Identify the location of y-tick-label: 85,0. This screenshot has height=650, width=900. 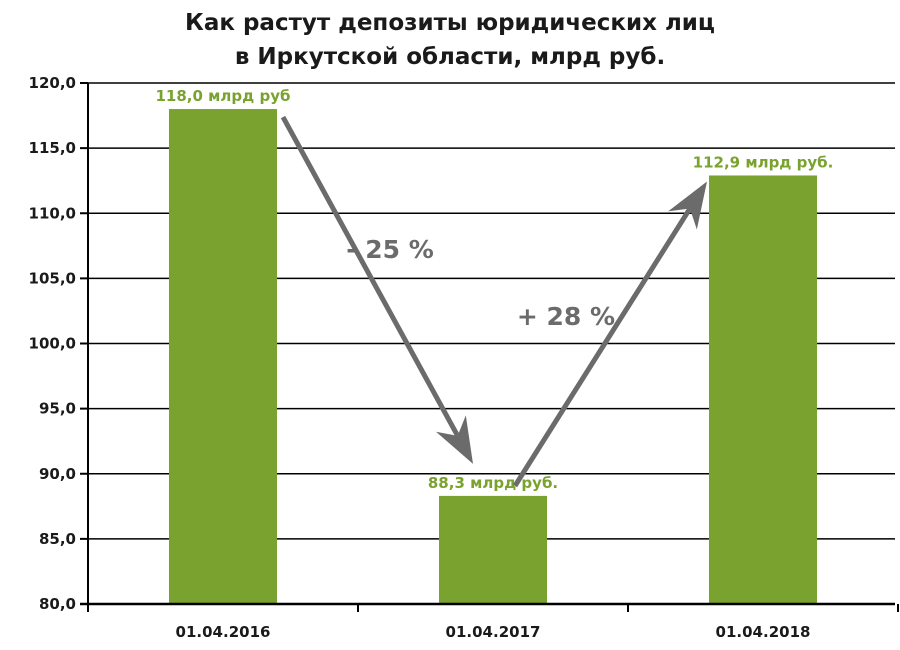
(57, 539).